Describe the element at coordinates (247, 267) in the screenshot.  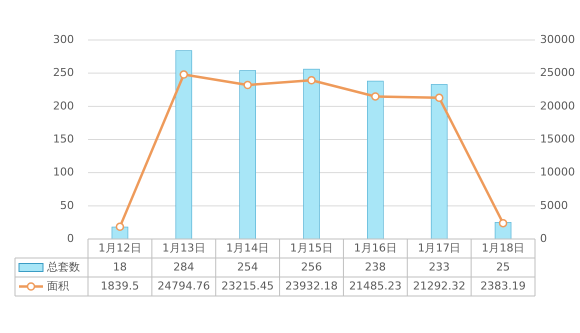
I see `data-label: 254` at that location.